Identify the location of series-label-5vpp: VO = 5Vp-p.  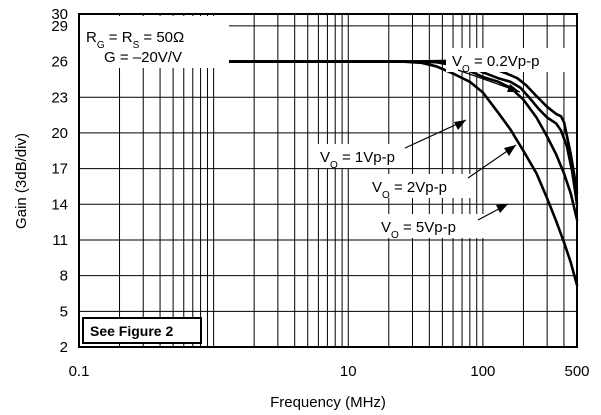
(418, 230).